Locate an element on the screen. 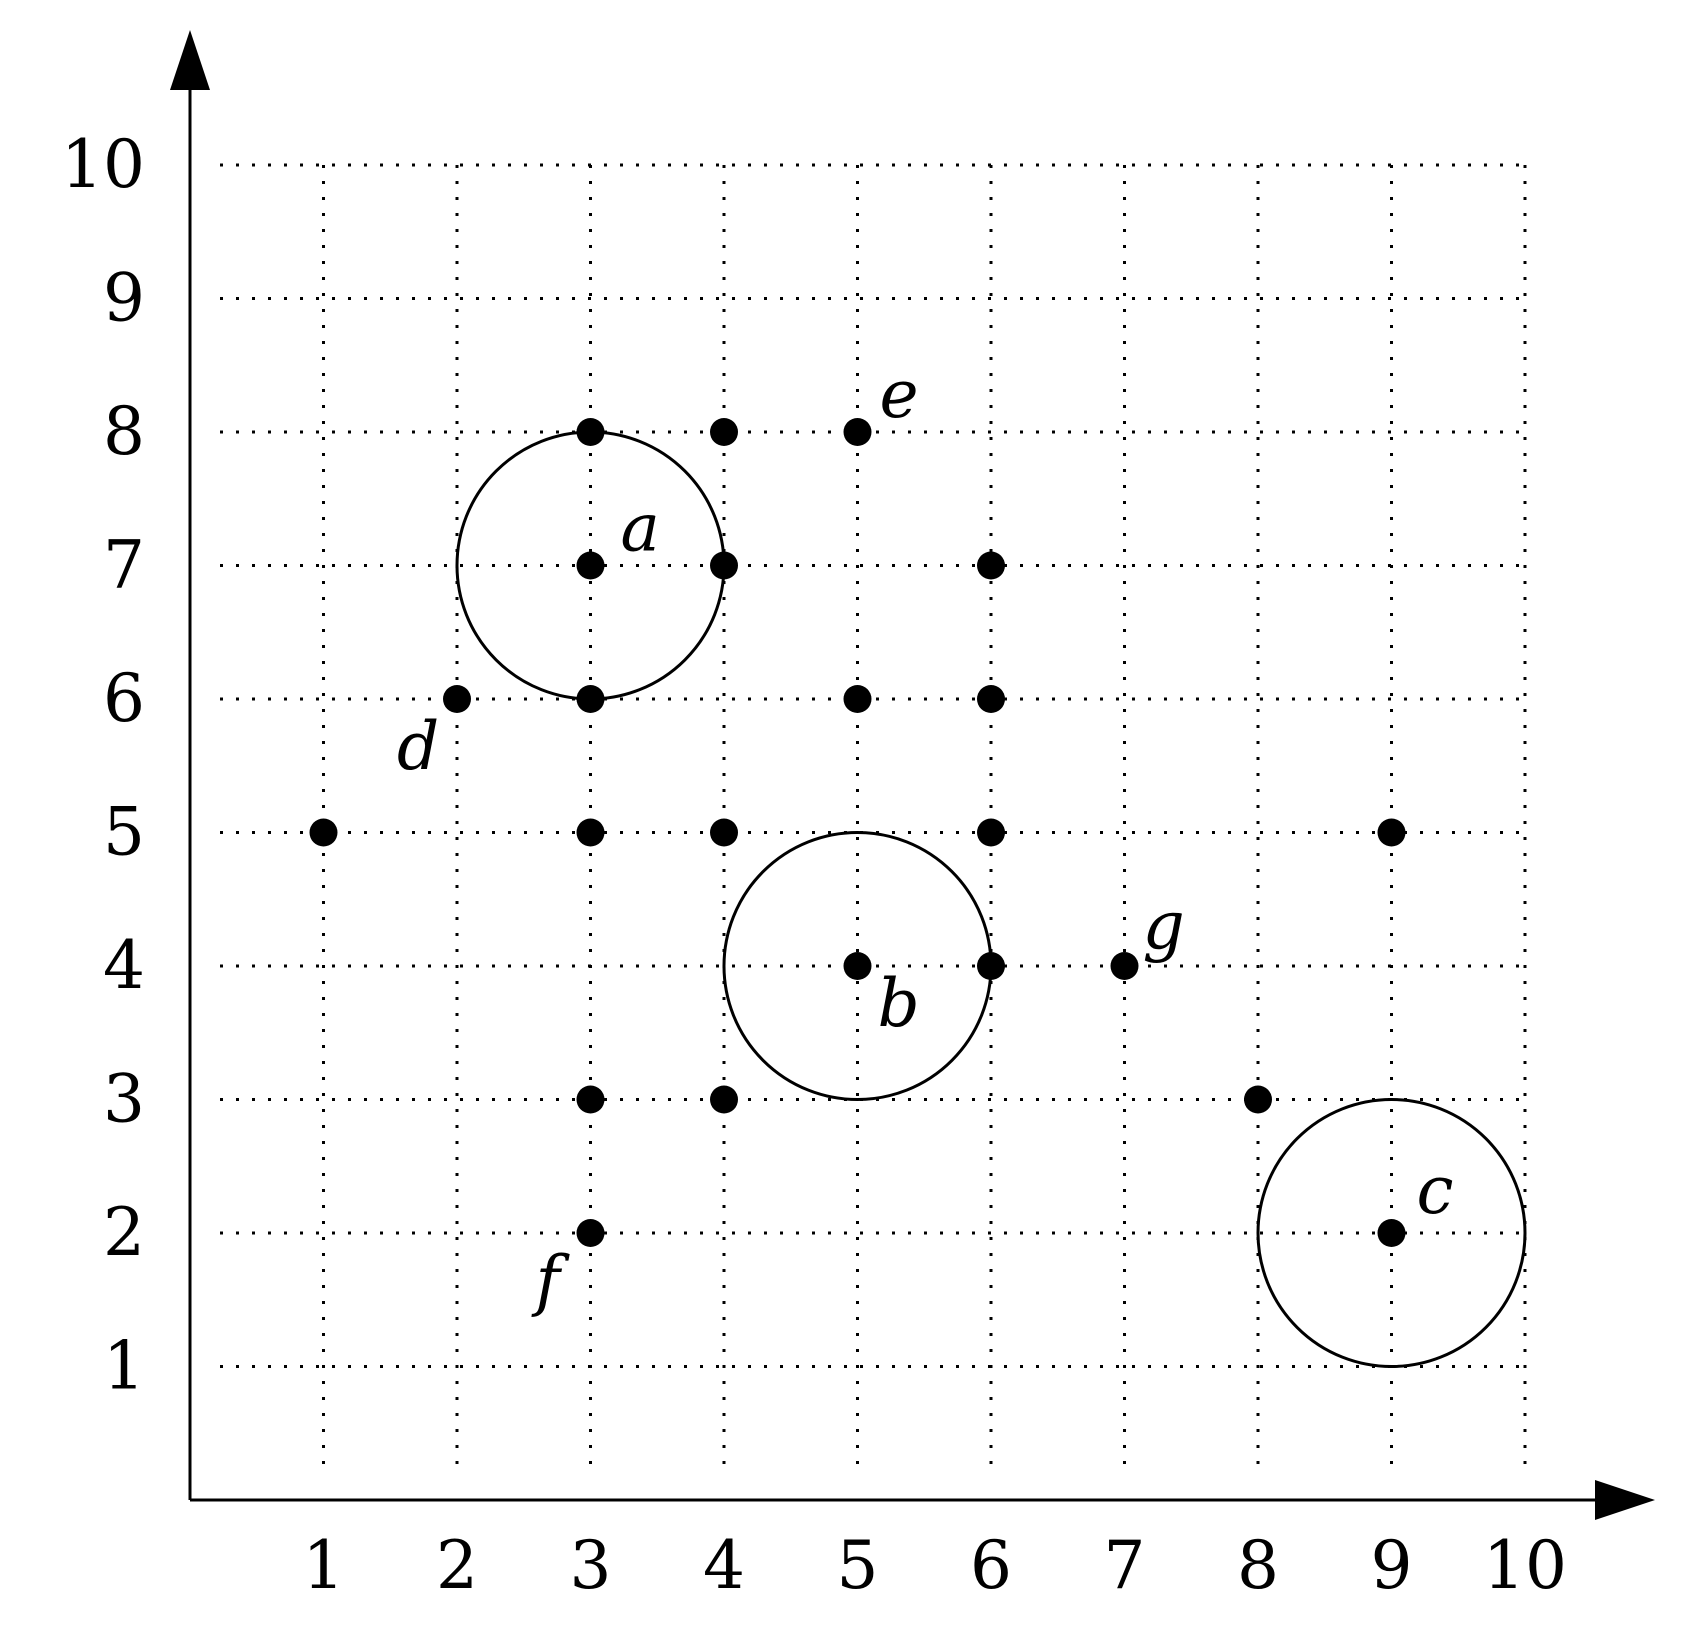 The image size is (1699, 1635). x-tick-label: 1 is located at coordinates (324, 1565).